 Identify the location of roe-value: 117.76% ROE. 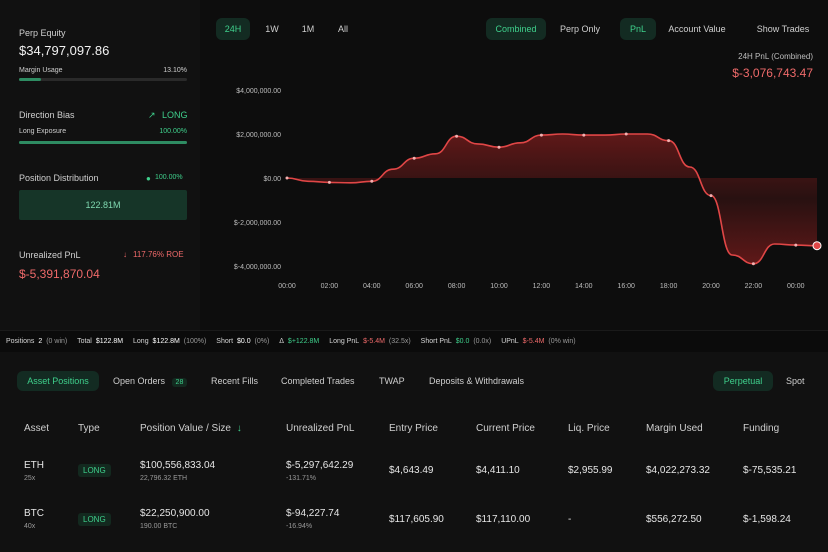
(158, 254).